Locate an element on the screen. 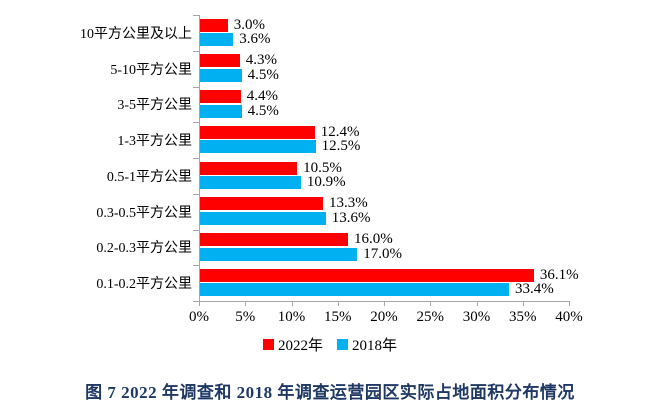  value-label-2022年: 4.4% is located at coordinates (262, 96).